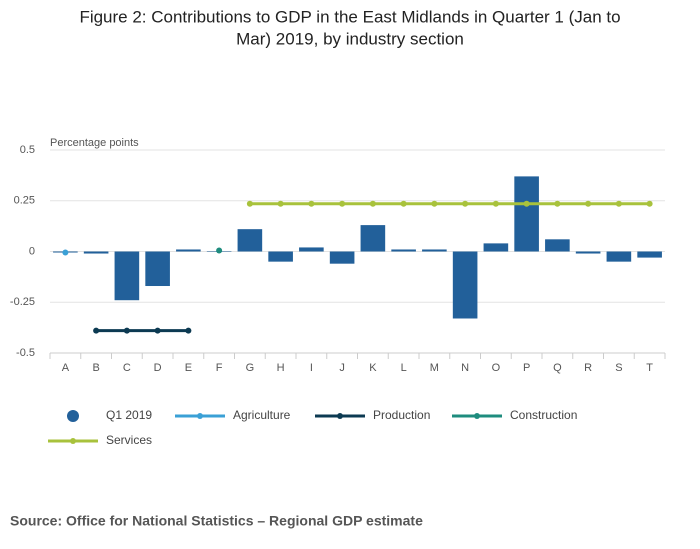  I want to click on x-tick-label: F, so click(219, 368).